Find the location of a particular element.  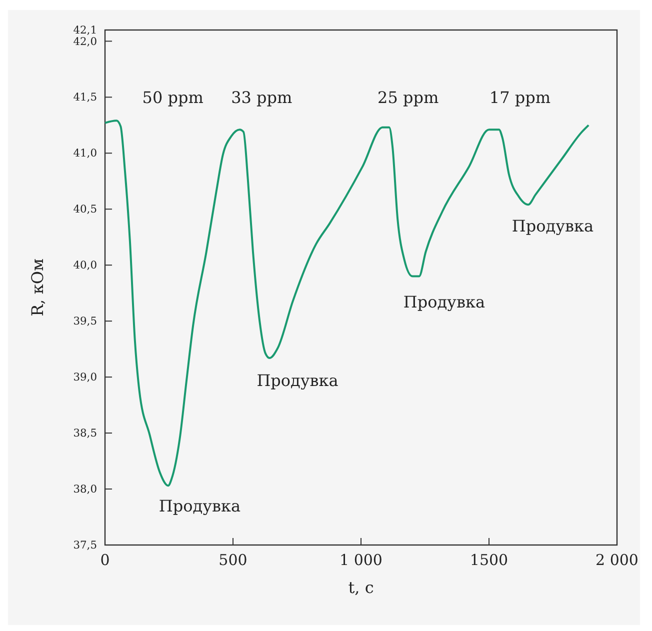

x-tick-label: 1500 is located at coordinates (489, 560).